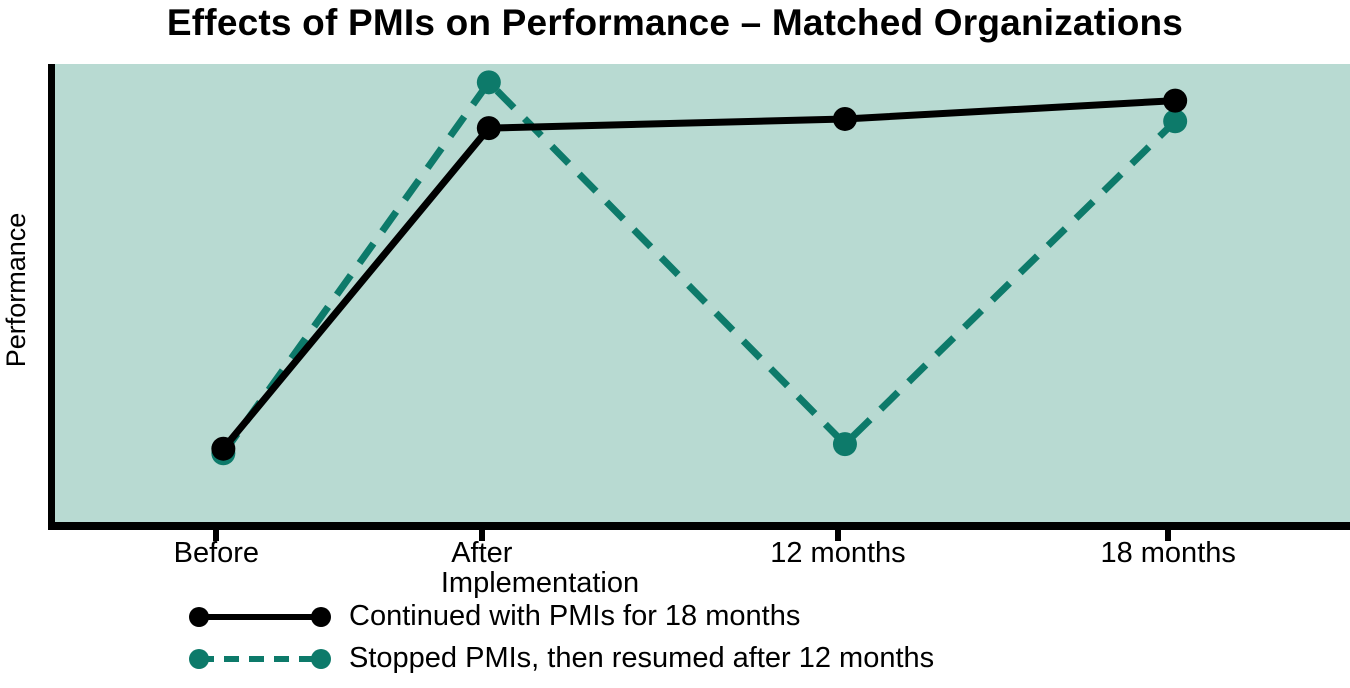  I want to click on legend-item-0: Continued with PMIs for 18 months, so click(559, 616).